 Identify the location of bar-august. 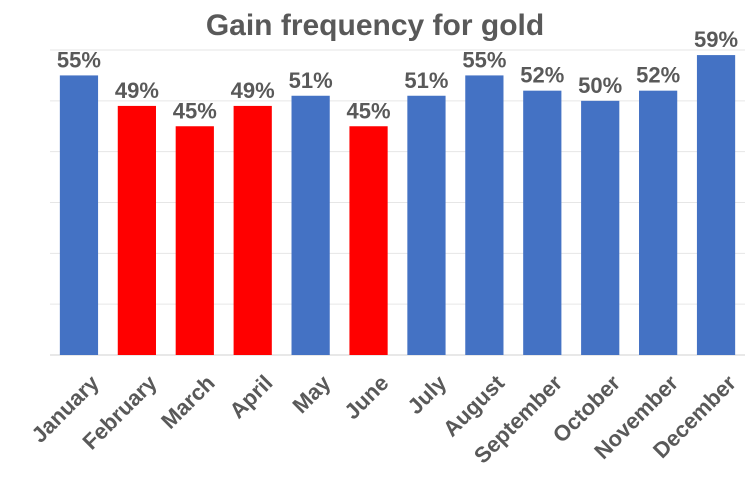
(484, 215).